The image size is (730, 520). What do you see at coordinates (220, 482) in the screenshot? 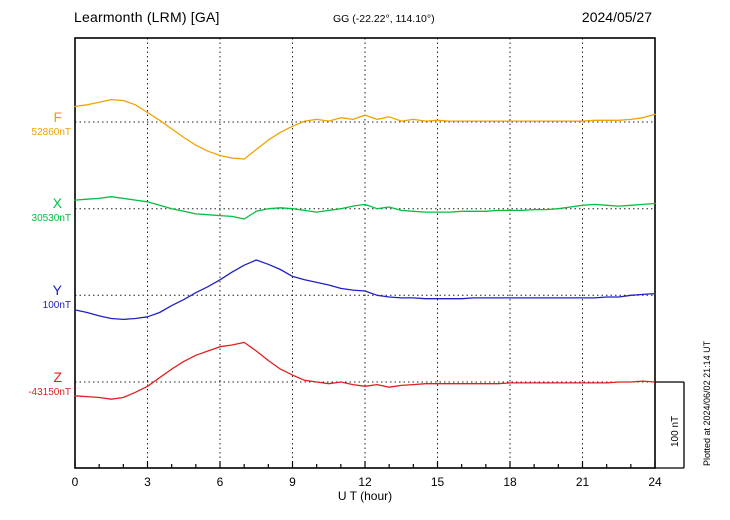
I see `x-tick-label: 6` at bounding box center [220, 482].